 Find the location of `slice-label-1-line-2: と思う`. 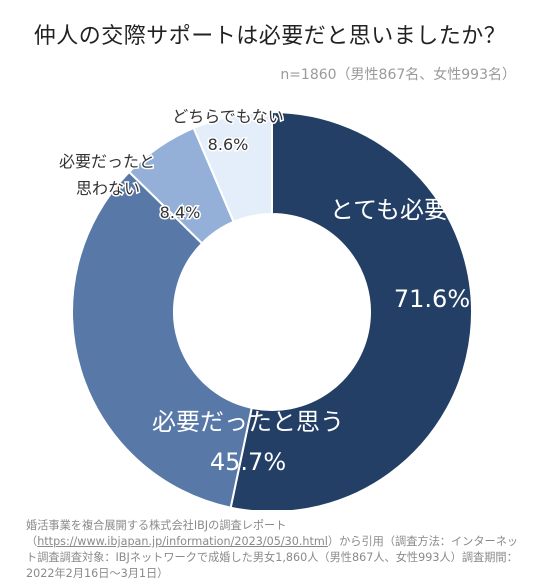

slice-label-1-line-2: と思う is located at coordinates (496, 245).